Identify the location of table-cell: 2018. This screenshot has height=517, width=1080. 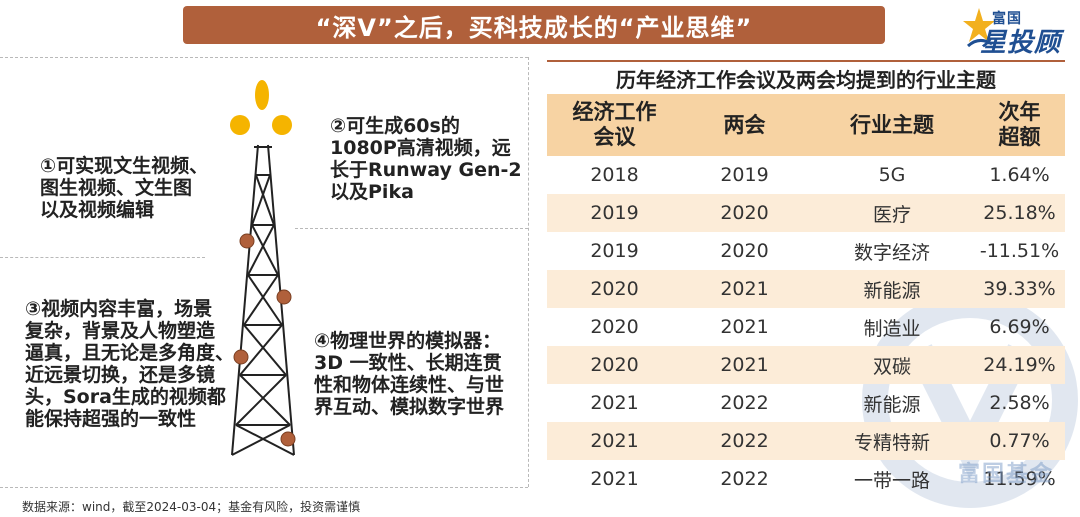
(614, 175).